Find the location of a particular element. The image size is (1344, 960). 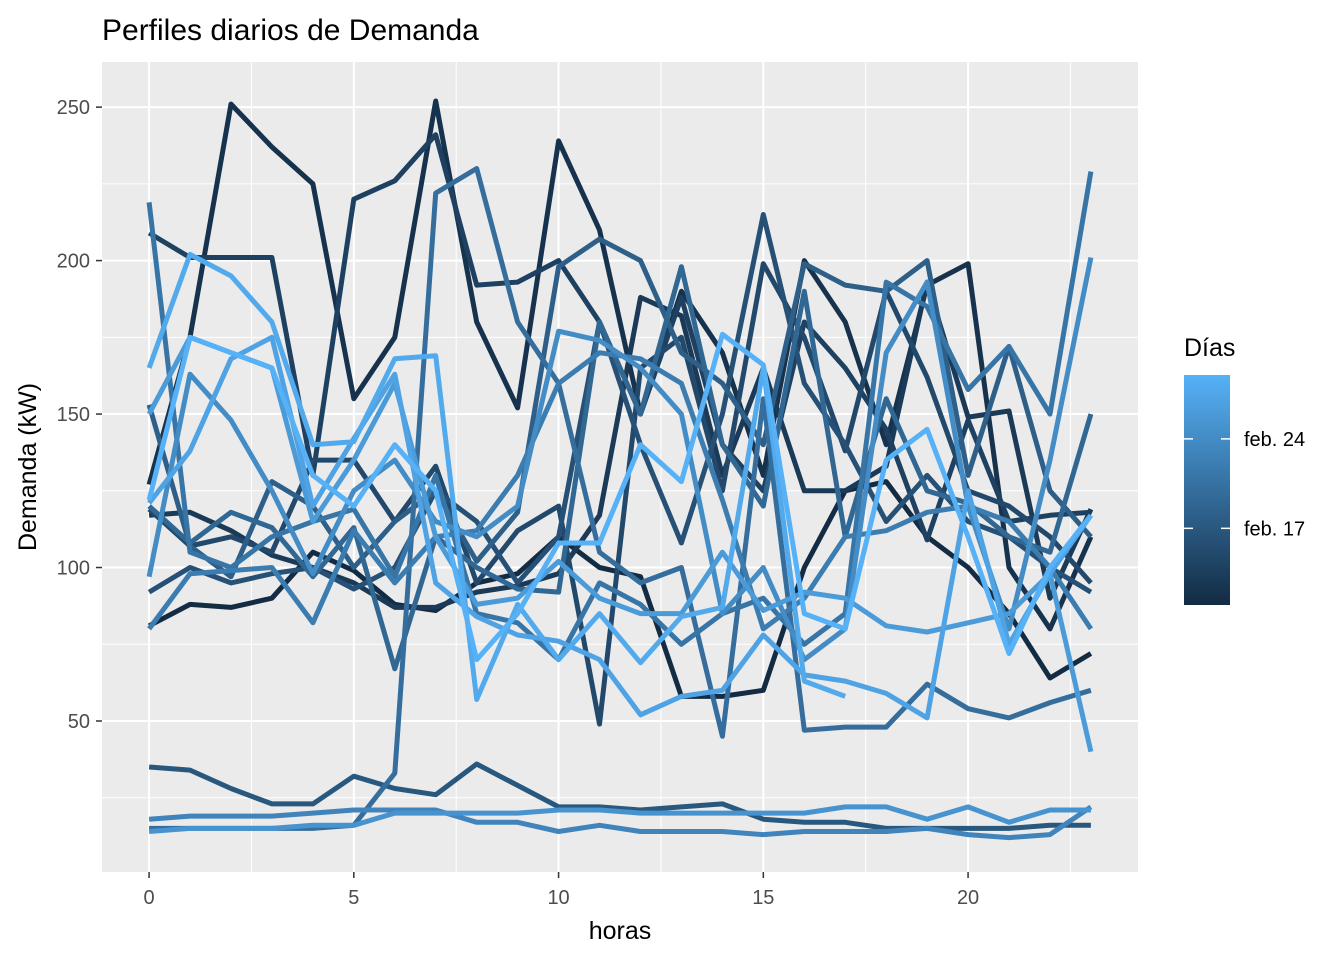

x-tick-label: 20 is located at coordinates (968, 898).